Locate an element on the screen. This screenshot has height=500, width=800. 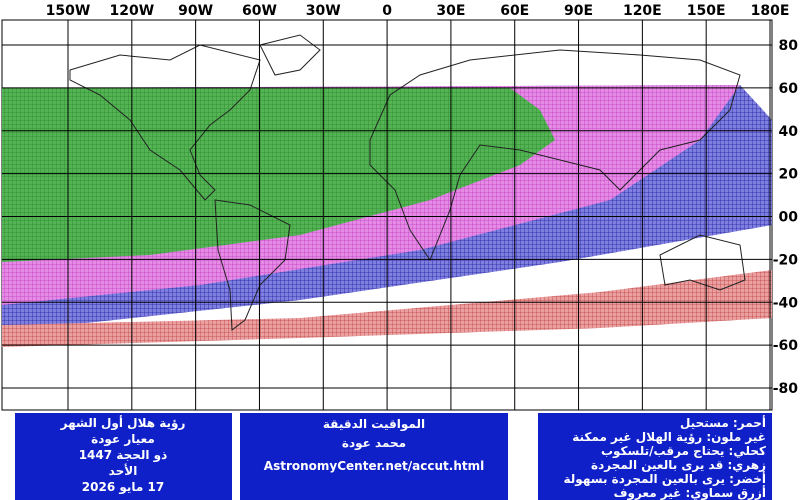
panel-text: أخضر: يرى بالعين المجردة بسهولة is located at coordinates (665, 479).